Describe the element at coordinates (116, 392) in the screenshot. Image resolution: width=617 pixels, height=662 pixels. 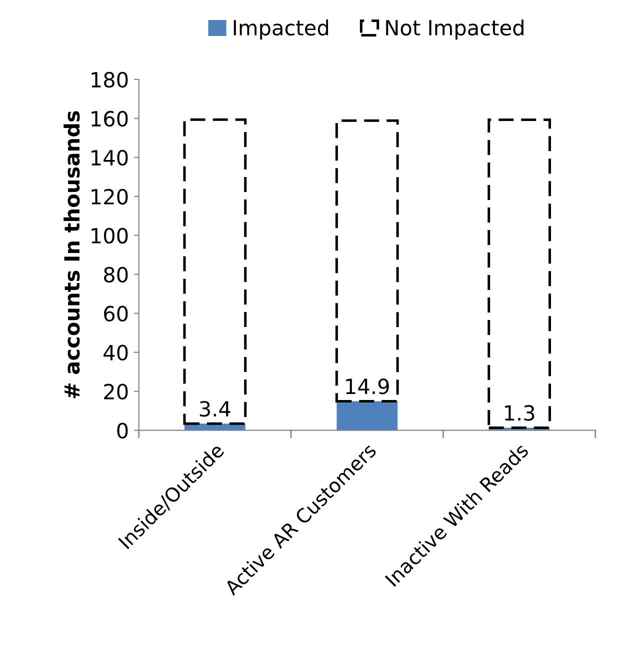
I see `y-tick-label: 20` at that location.